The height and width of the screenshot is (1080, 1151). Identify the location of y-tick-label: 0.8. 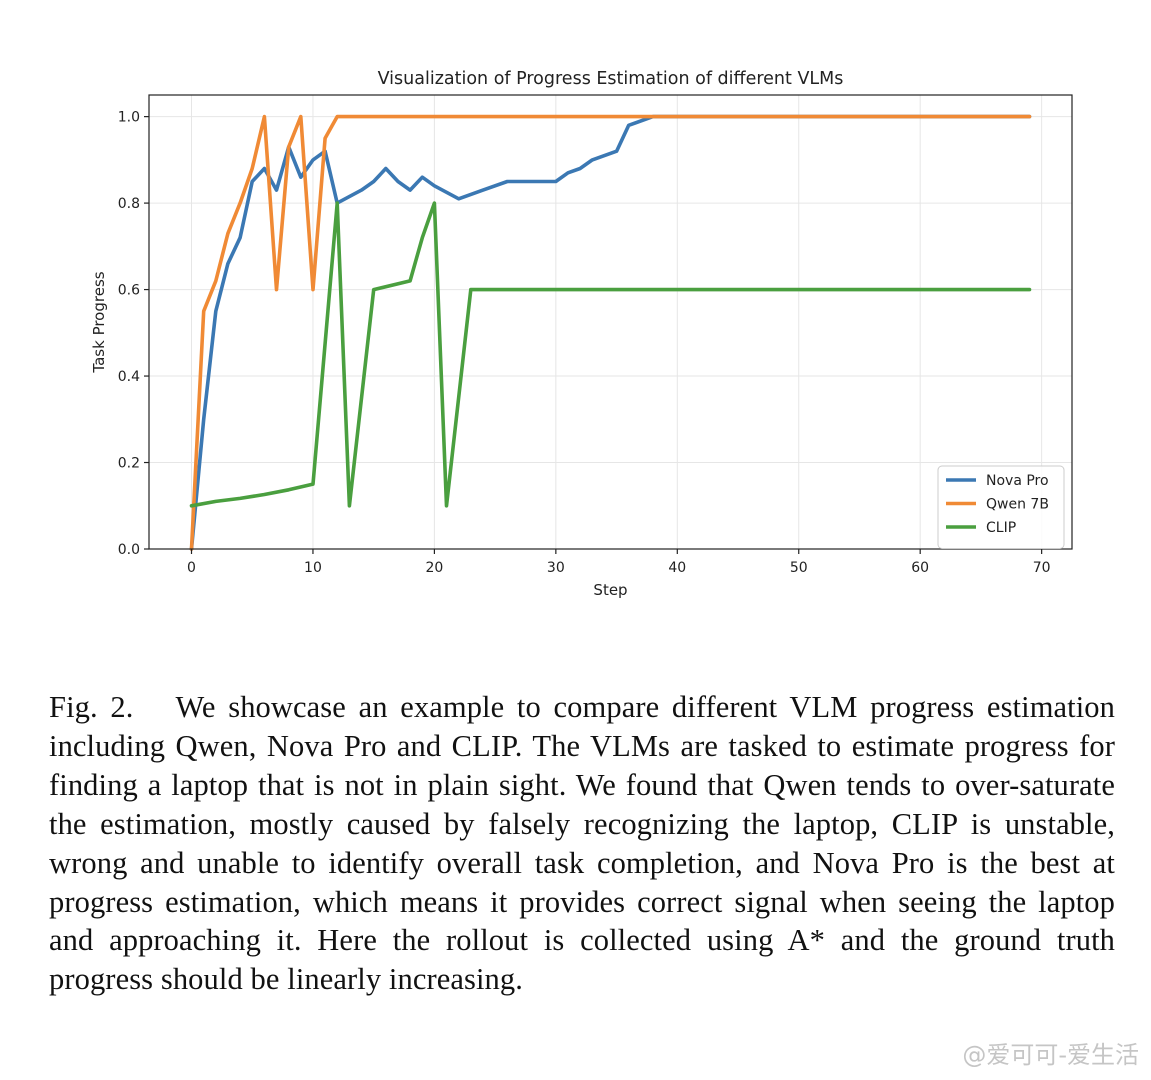
(129, 204).